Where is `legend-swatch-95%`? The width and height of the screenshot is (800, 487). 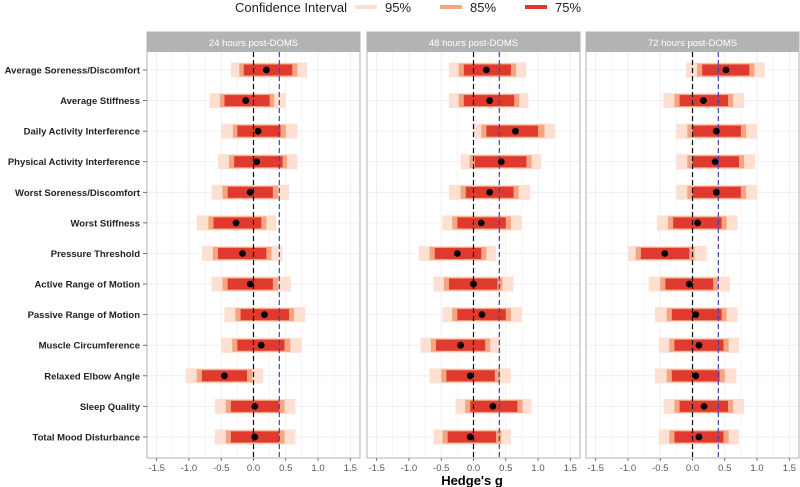
legend-swatch-95% is located at coordinates (366, 7).